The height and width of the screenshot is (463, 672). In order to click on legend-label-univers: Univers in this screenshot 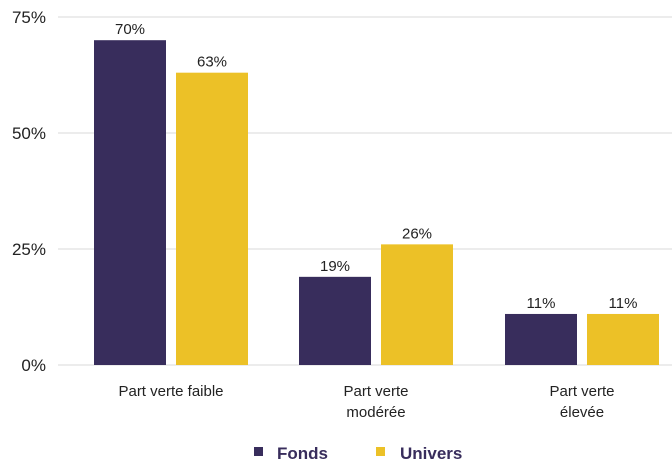, I will do `click(431, 453)`.